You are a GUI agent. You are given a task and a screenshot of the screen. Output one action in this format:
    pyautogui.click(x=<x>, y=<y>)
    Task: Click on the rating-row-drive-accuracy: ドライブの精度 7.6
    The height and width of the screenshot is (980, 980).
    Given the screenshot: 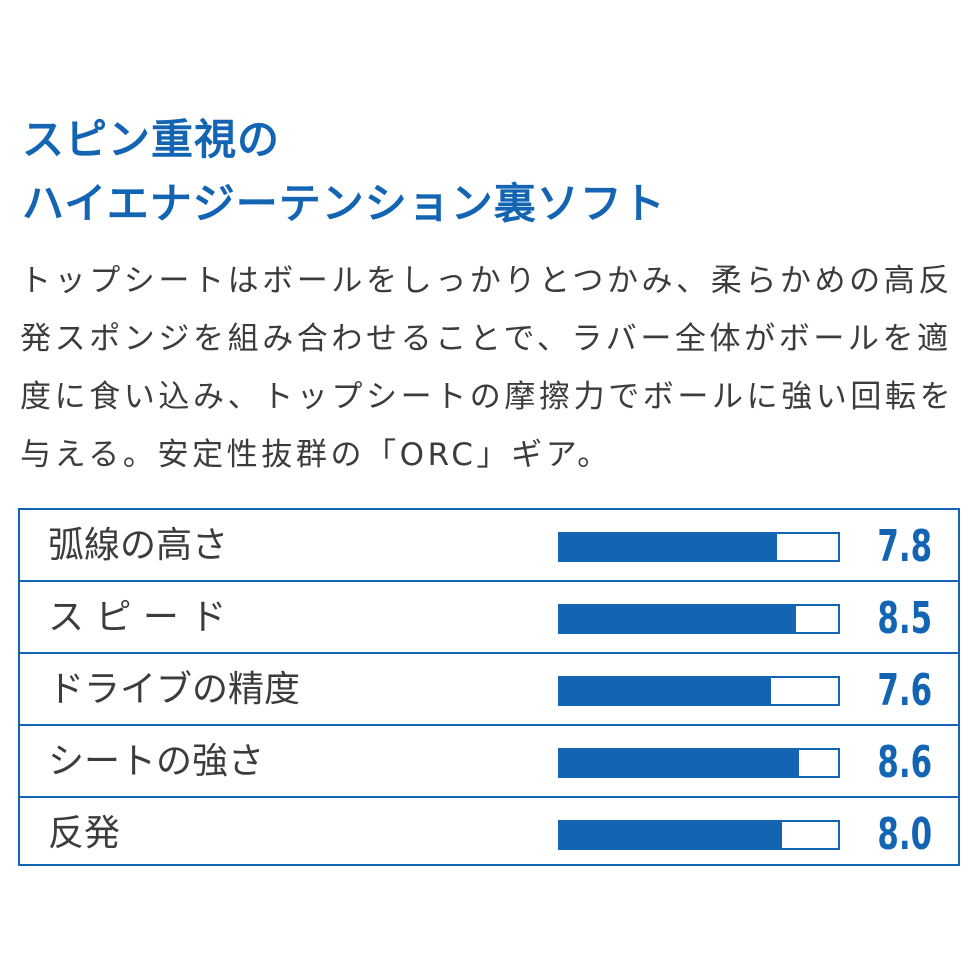 What is the action you would take?
    pyautogui.click(x=489, y=690)
    